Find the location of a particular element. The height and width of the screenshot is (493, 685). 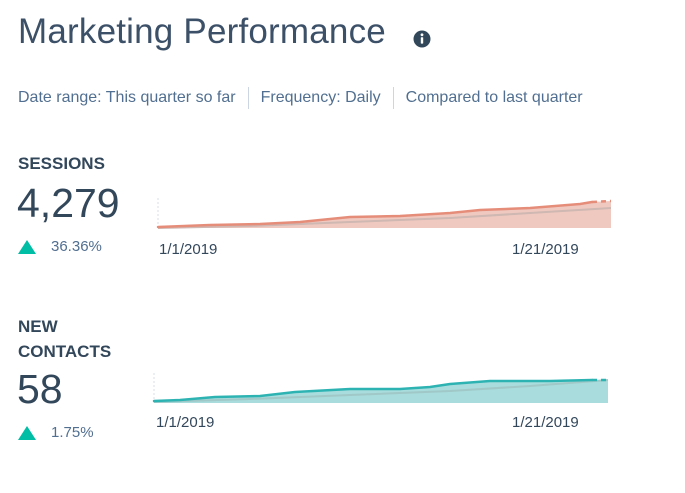

new-contacts-change-value: 1.75% is located at coordinates (72, 432).